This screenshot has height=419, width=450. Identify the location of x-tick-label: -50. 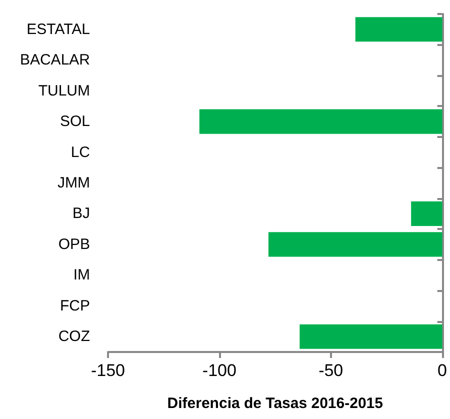
(331, 370).